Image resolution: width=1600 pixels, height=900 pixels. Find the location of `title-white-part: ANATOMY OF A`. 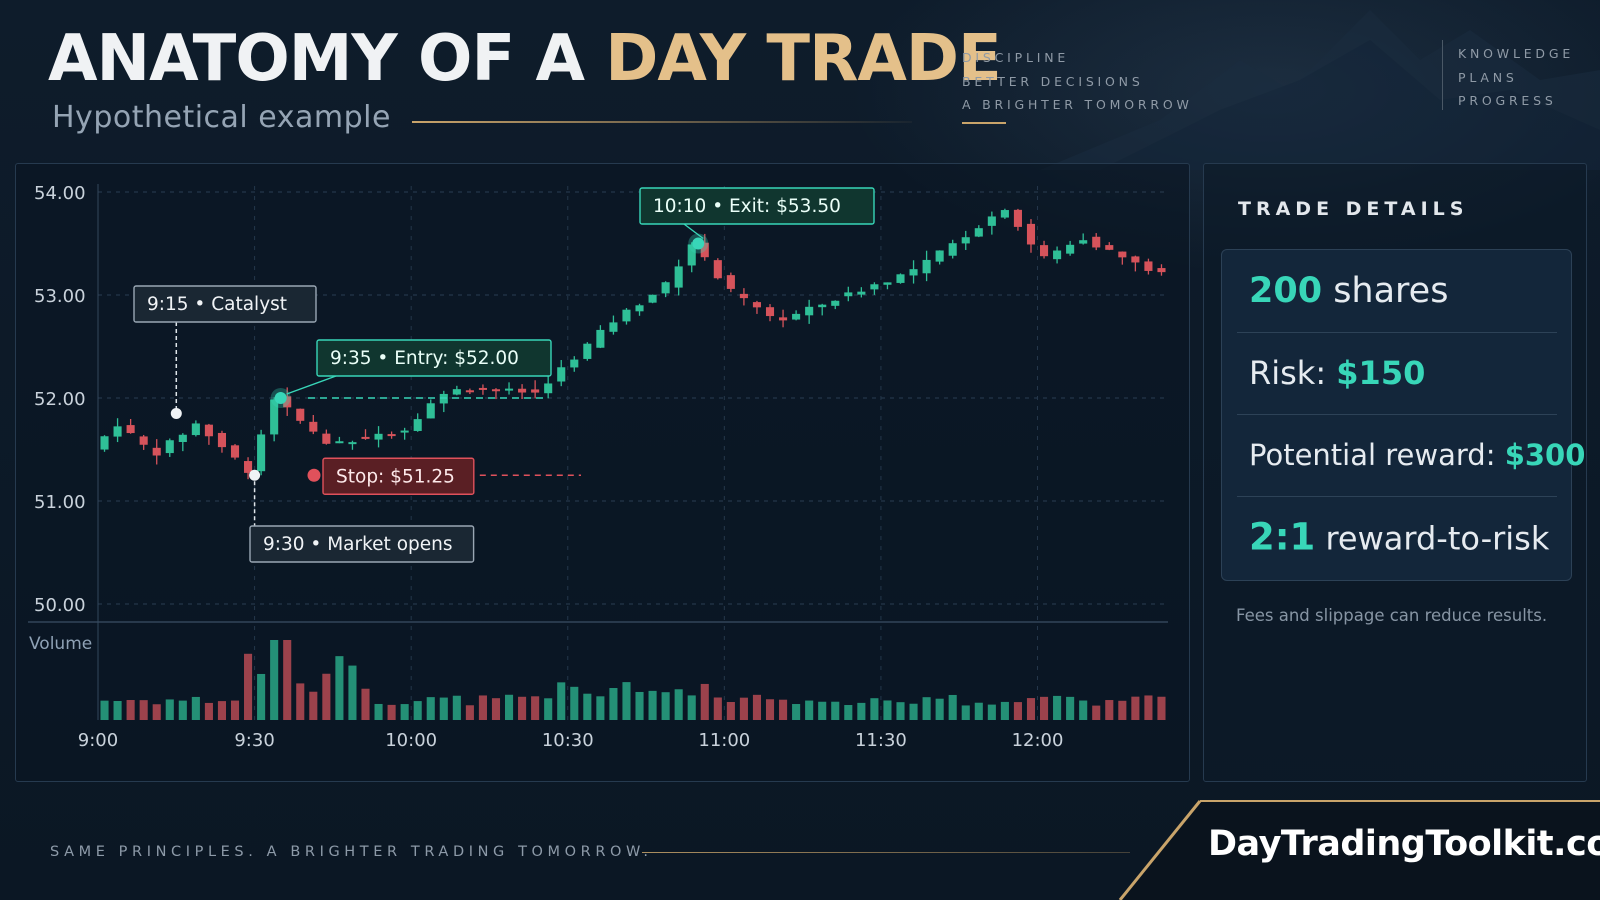

title-white-part: ANATOMY OF A is located at coordinates (327, 59).